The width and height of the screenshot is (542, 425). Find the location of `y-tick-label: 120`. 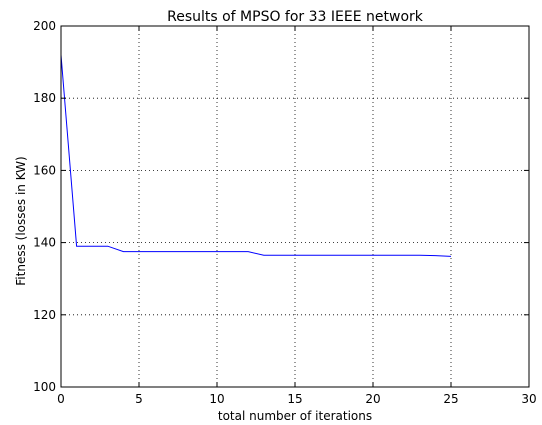

y-tick-label: 120 is located at coordinates (44, 315).